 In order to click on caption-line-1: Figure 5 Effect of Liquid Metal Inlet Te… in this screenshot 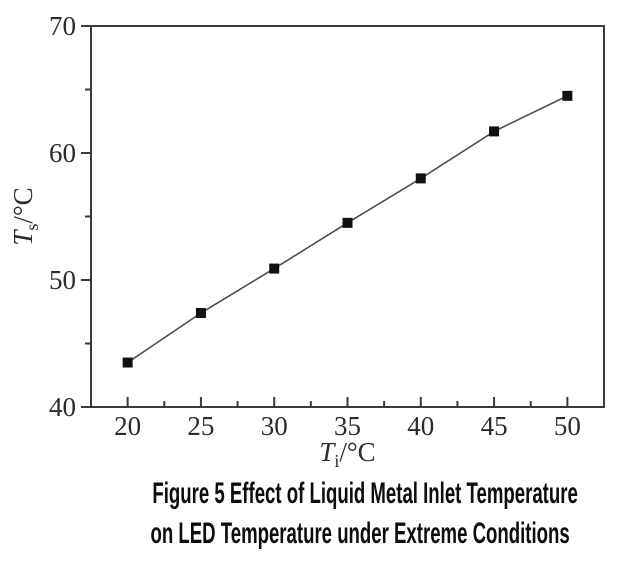, I will do `click(365, 493)`.